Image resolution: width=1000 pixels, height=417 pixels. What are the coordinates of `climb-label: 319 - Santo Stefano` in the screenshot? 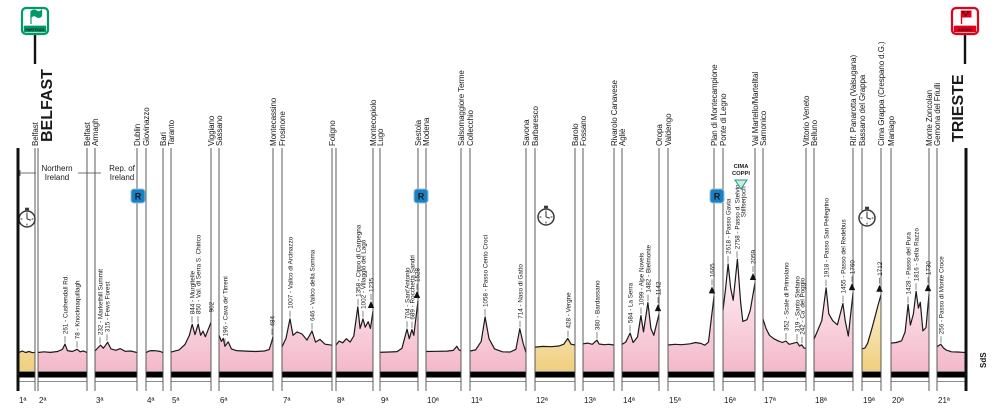 It's located at (798, 308).